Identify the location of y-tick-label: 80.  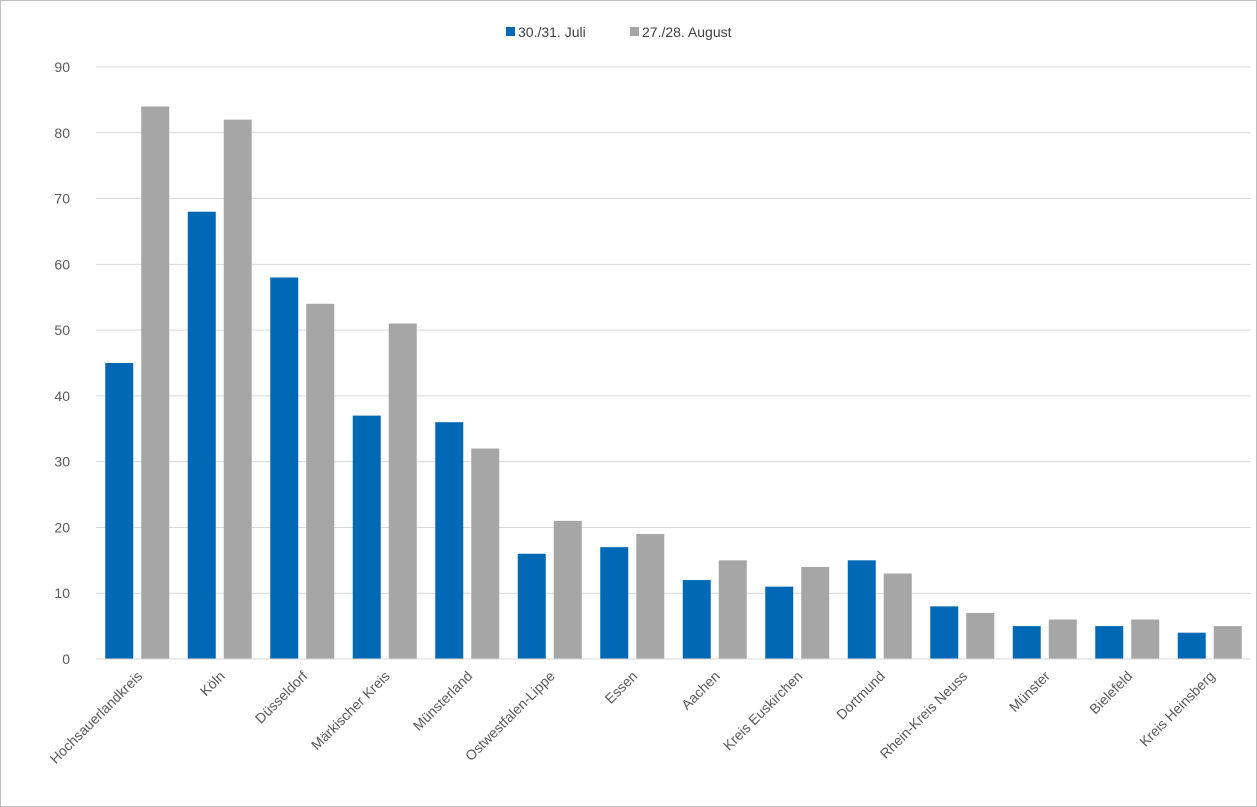
(62, 133).